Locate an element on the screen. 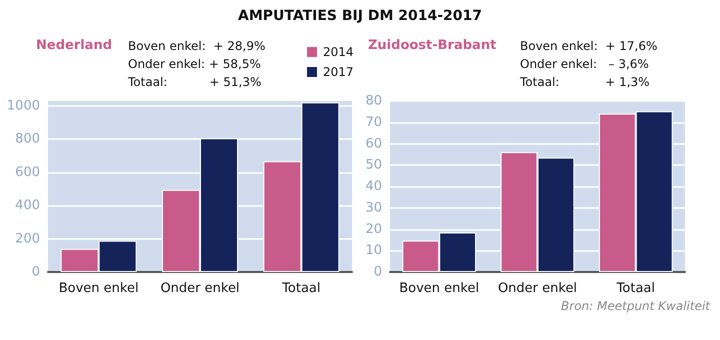 The width and height of the screenshot is (720, 340). y-tick-label: 80 is located at coordinates (373, 101).